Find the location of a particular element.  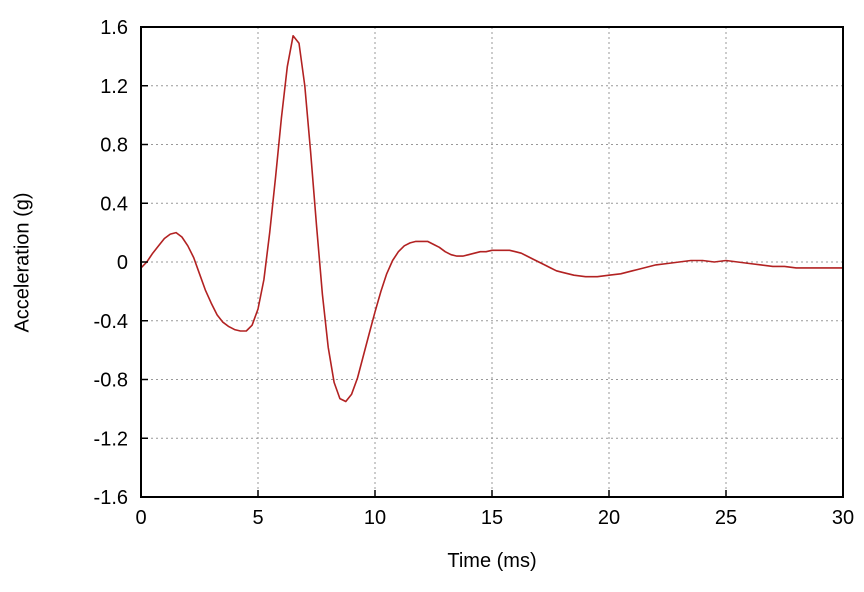

x-tick-label: 30 is located at coordinates (843, 518).